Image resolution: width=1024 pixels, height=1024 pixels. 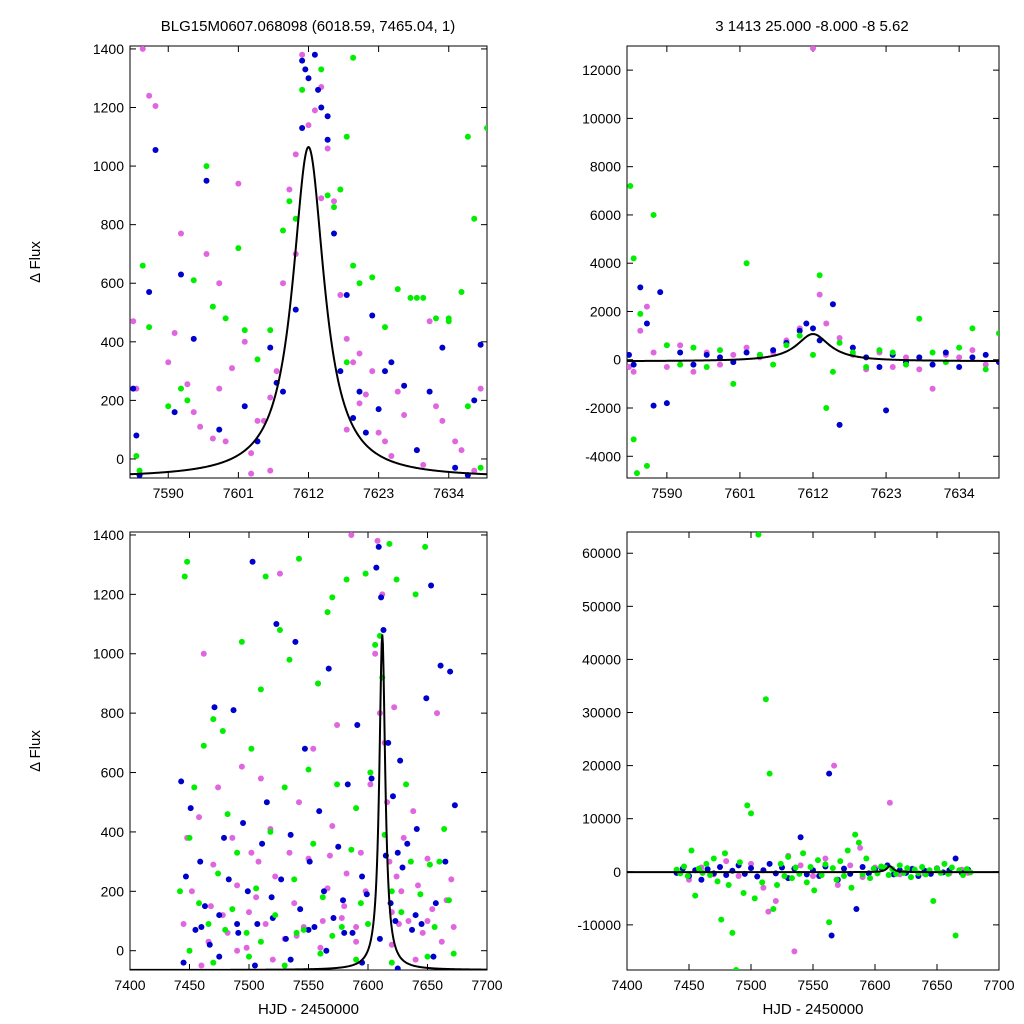 What do you see at coordinates (617, 872) in the screenshot?
I see `y-tick-label: 0` at bounding box center [617, 872].